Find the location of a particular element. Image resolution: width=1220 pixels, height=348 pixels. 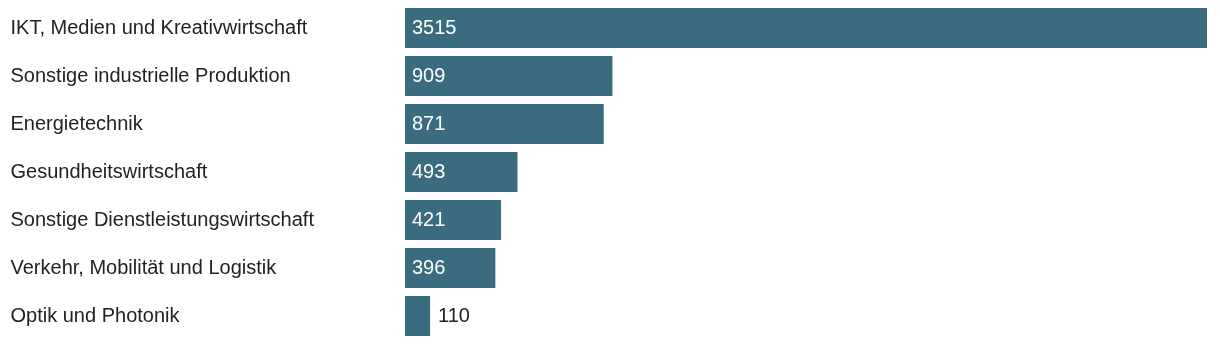

data-label: 110 is located at coordinates (454, 315).